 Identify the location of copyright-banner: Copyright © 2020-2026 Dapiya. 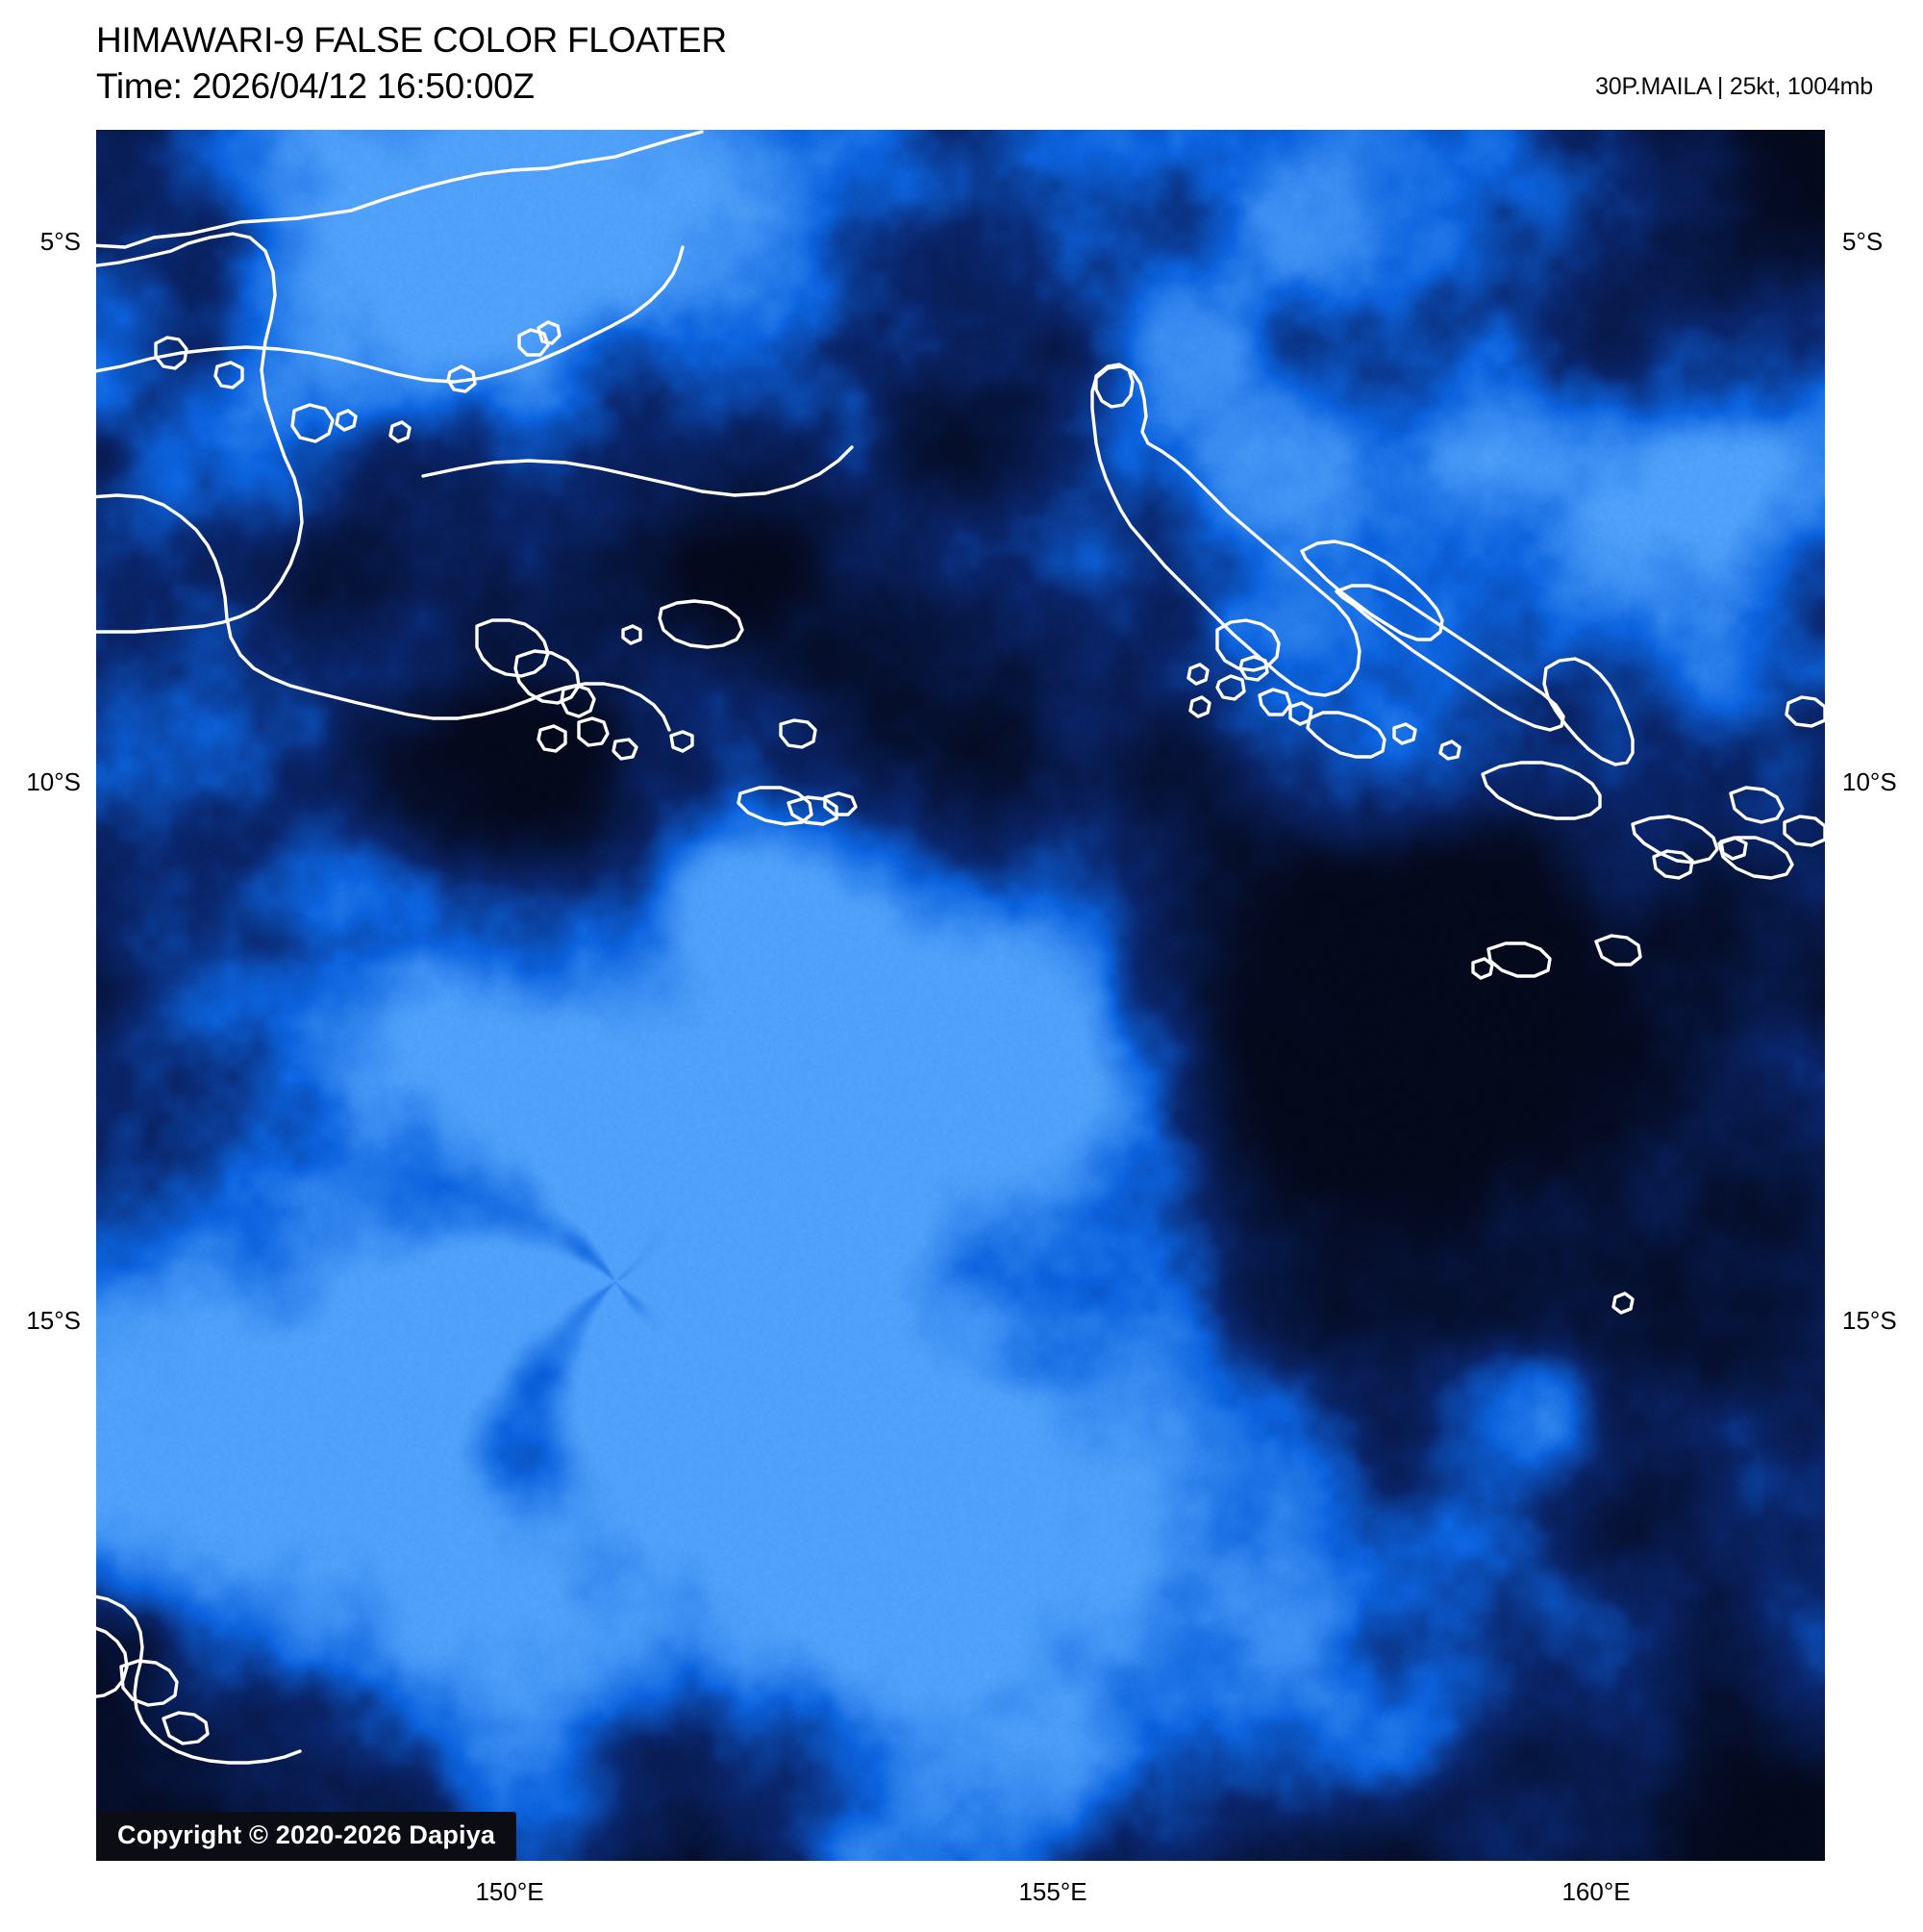
(306, 1836).